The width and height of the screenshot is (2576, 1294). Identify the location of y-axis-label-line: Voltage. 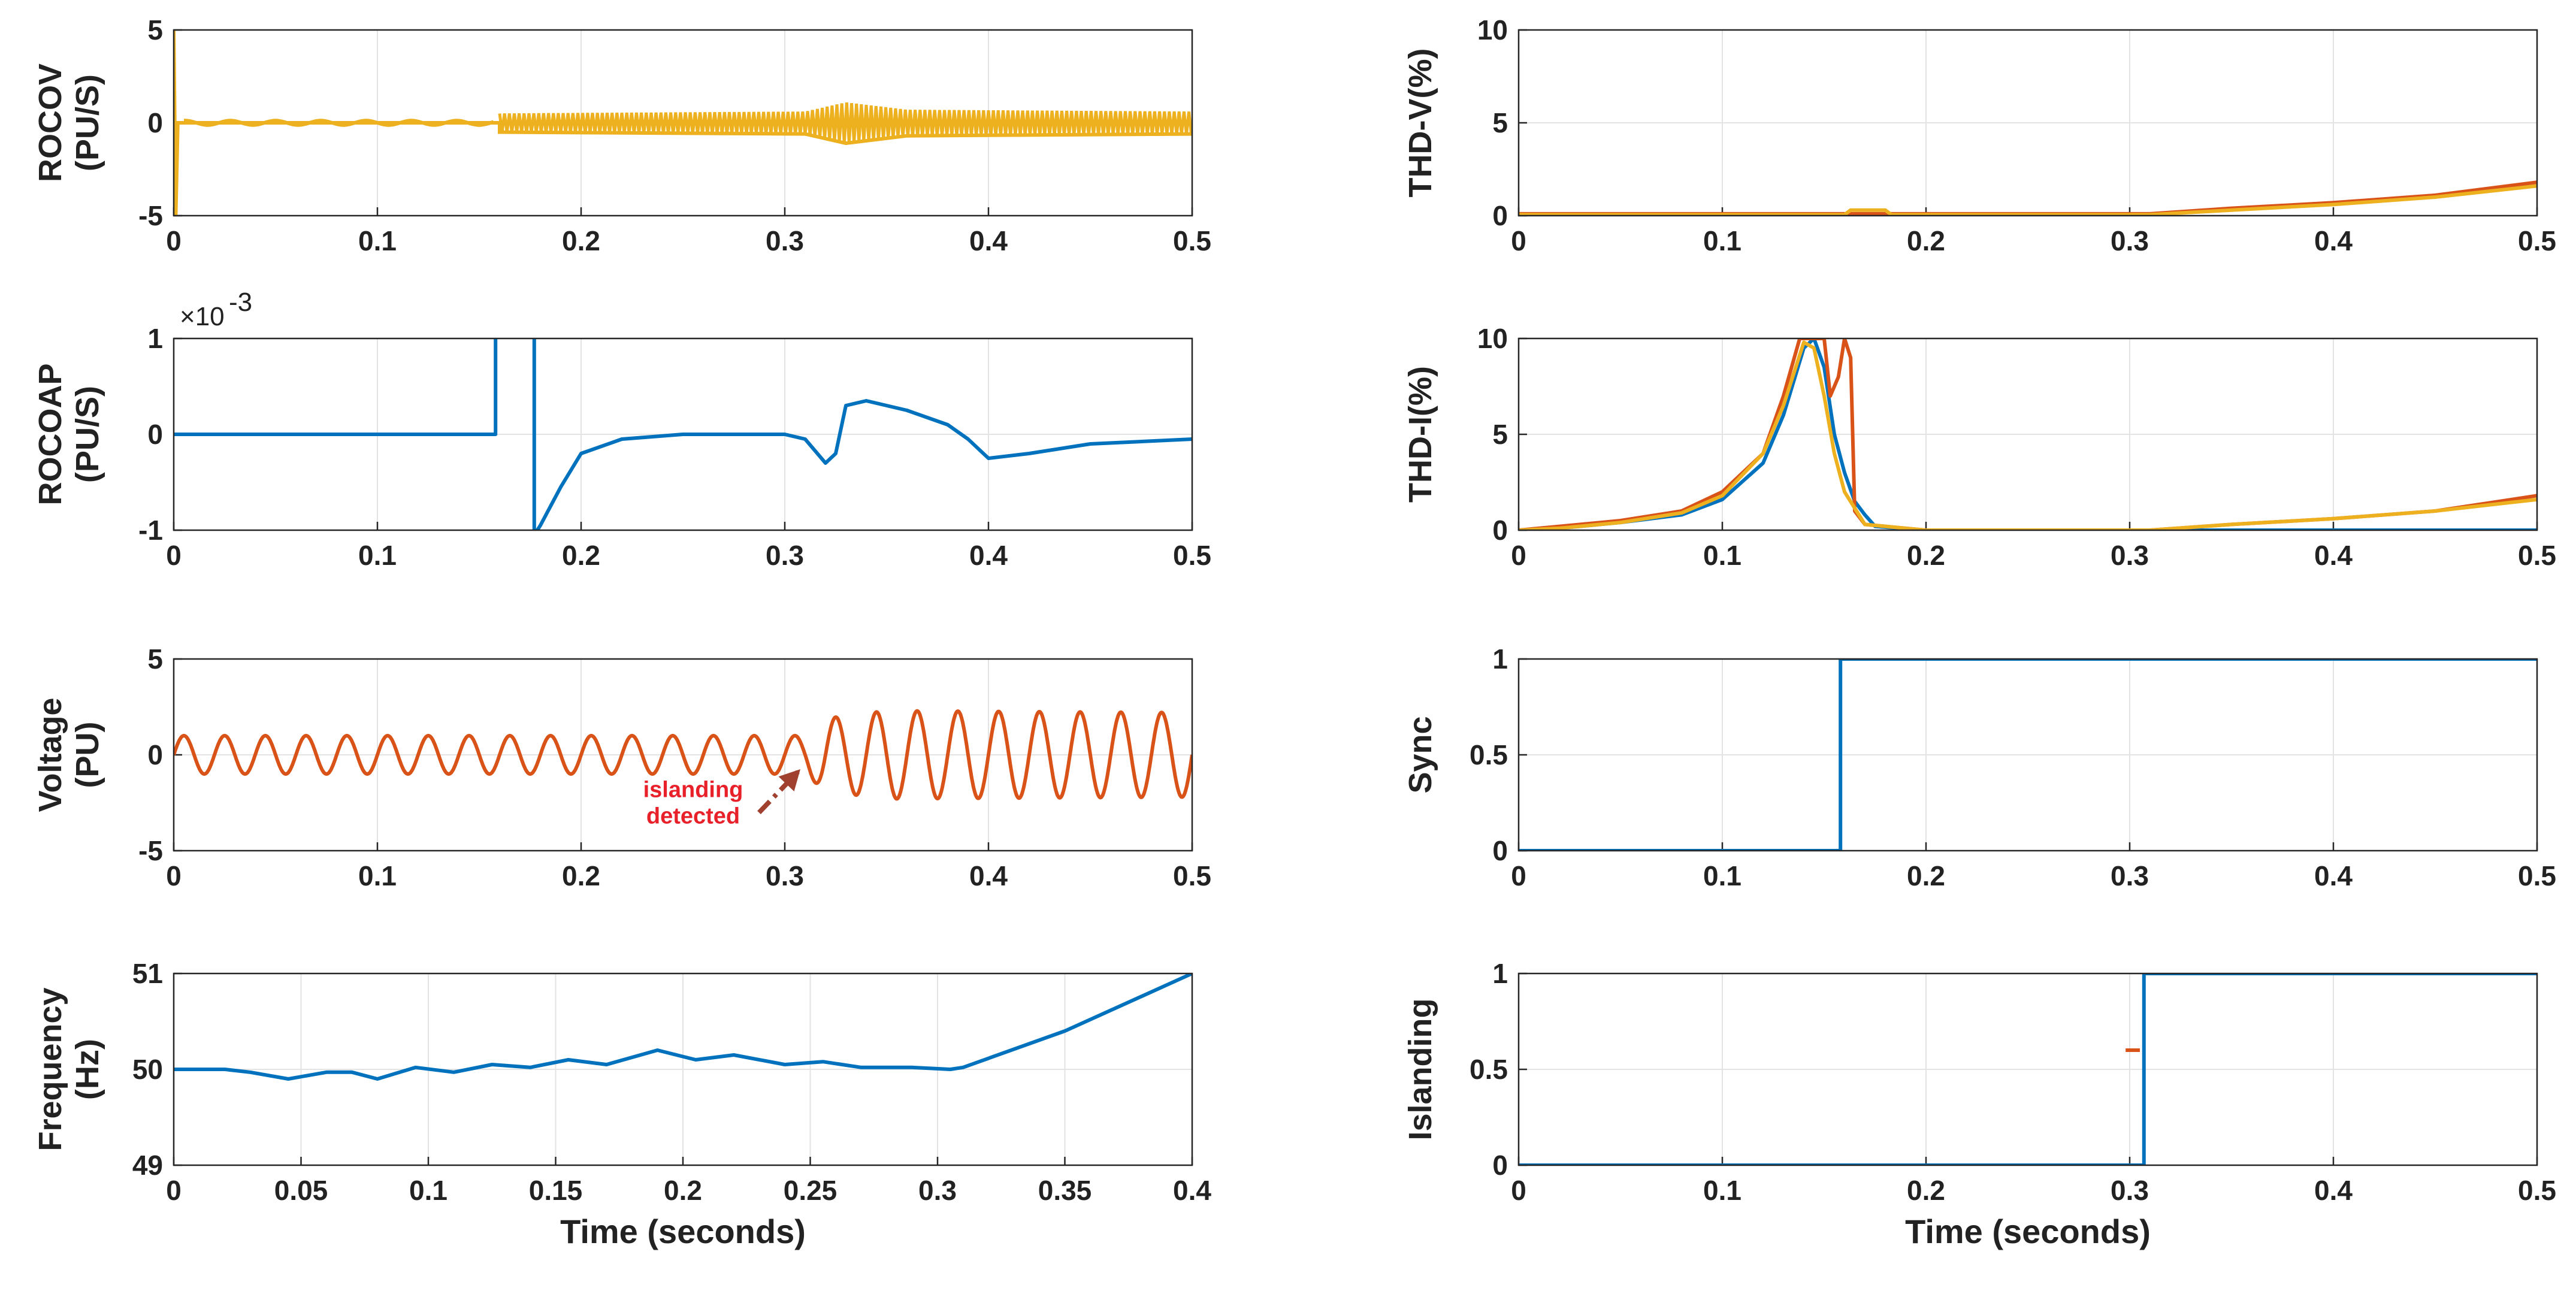
(50, 754).